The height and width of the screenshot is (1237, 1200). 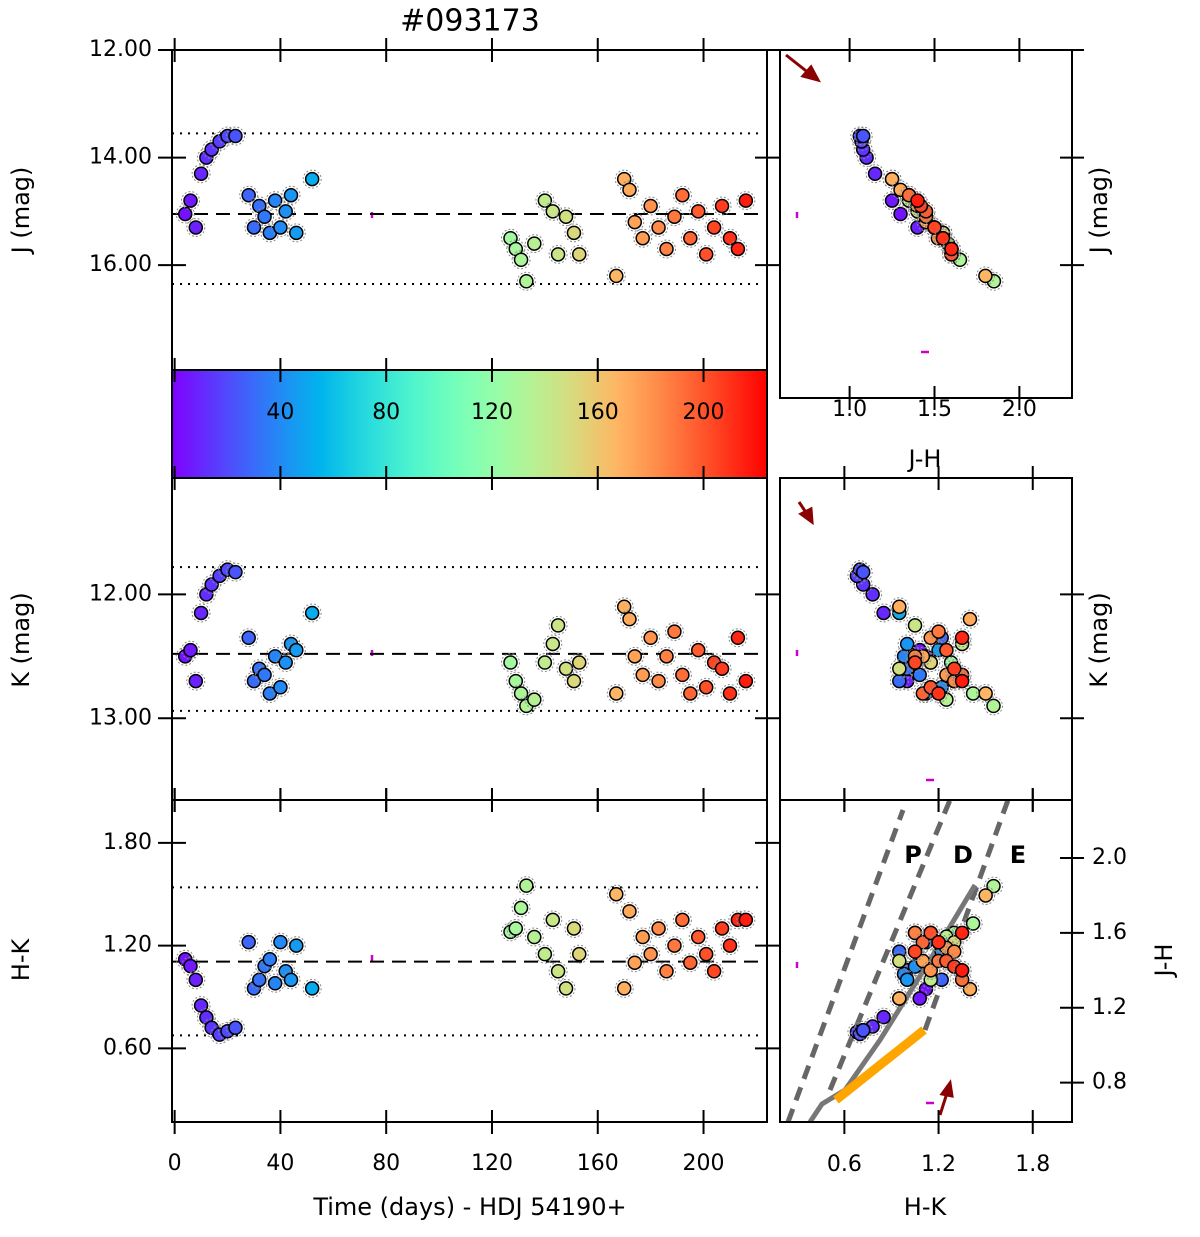 What do you see at coordinates (1109, 1007) in the screenshot?
I see `y-tick-label: 1.2` at bounding box center [1109, 1007].